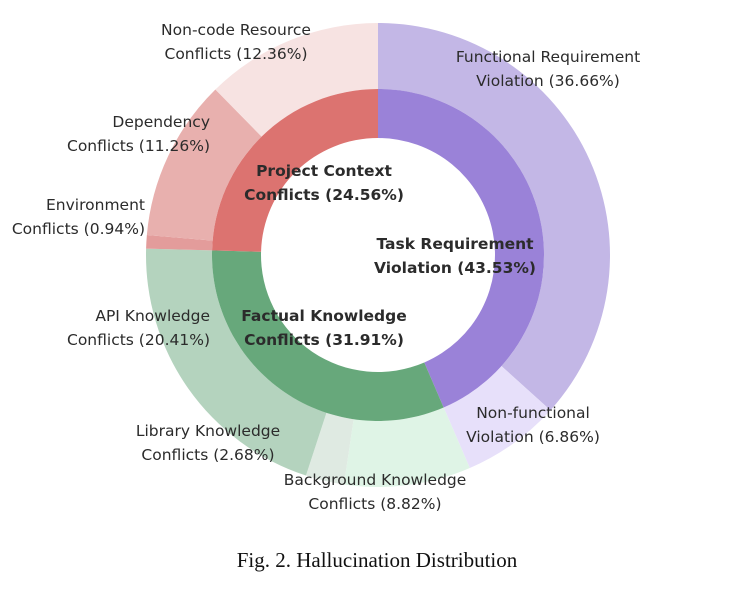 The height and width of the screenshot is (591, 754). Describe the element at coordinates (138, 340) in the screenshot. I see `label-line: Conflicts (20.41%)` at that location.